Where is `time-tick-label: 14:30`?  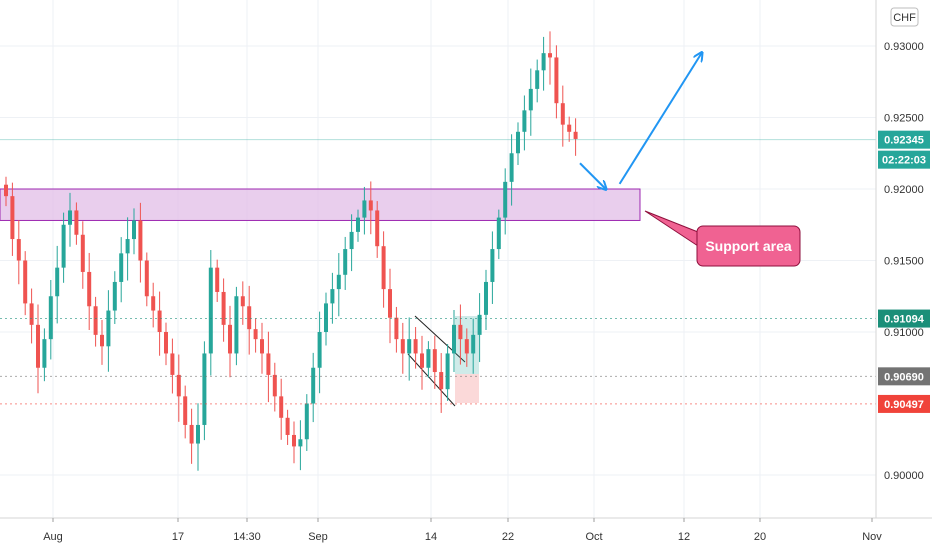
time-tick-label: 14:30 is located at coordinates (247, 537).